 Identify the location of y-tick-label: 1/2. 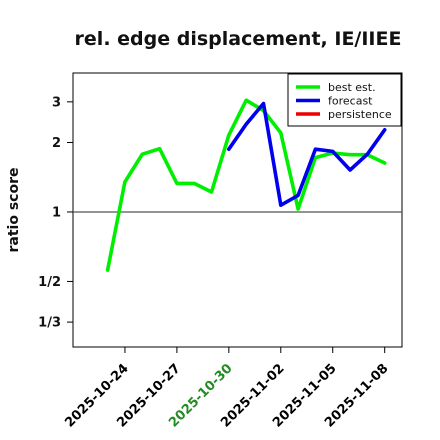
(49, 282).